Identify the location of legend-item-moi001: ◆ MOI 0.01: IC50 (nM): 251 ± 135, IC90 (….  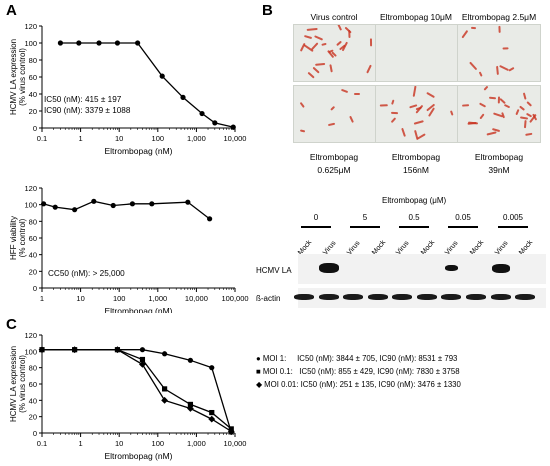
(358, 384).